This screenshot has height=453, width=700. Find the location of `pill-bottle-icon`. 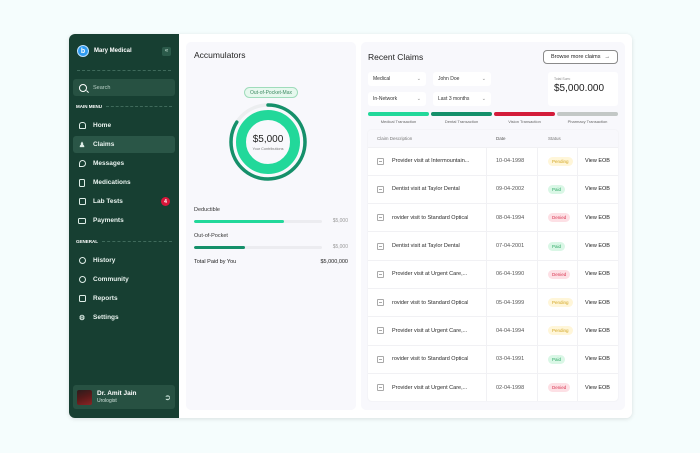

pill-bottle-icon is located at coordinates (82, 182).